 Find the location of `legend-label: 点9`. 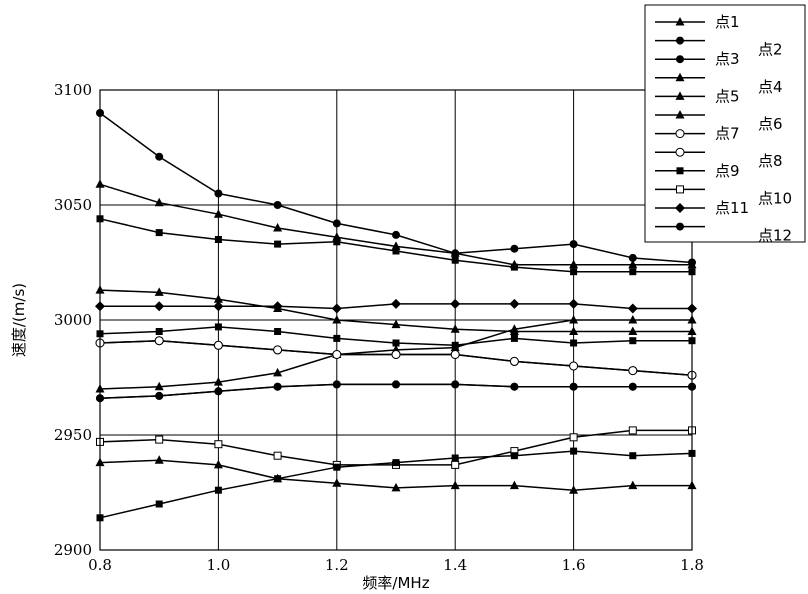

legend-label: 点9 is located at coordinates (727, 171).